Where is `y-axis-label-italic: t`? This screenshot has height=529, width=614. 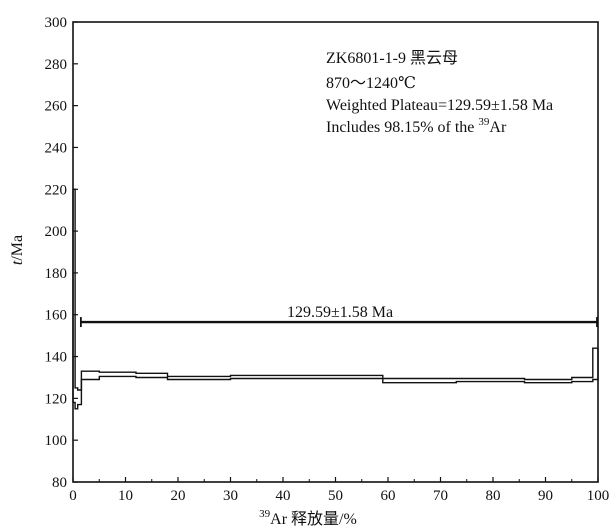
y-axis-label-italic: t is located at coordinates (17, 262).